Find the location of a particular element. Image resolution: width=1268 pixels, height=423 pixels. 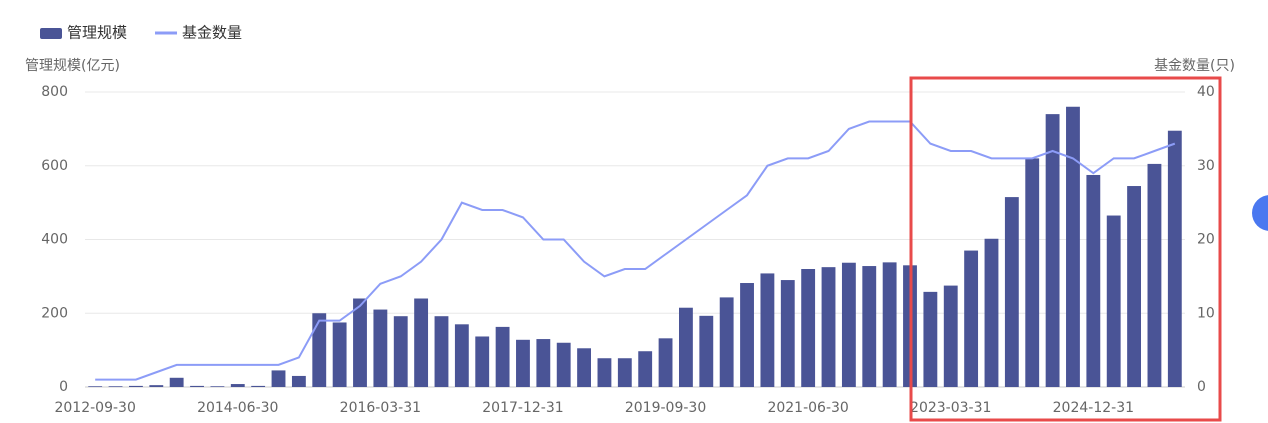

x-tick-label: 2019-09-30 is located at coordinates (665, 408).